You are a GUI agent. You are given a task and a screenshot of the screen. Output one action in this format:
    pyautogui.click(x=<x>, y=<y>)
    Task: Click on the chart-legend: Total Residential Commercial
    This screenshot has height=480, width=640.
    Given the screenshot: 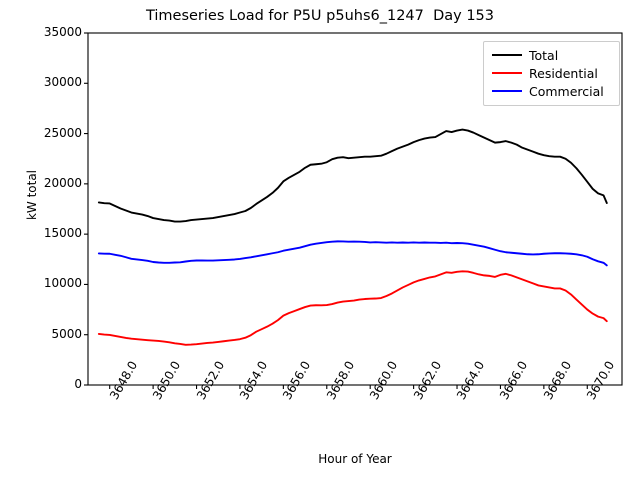 What is the action you would take?
    pyautogui.click(x=551, y=73)
    